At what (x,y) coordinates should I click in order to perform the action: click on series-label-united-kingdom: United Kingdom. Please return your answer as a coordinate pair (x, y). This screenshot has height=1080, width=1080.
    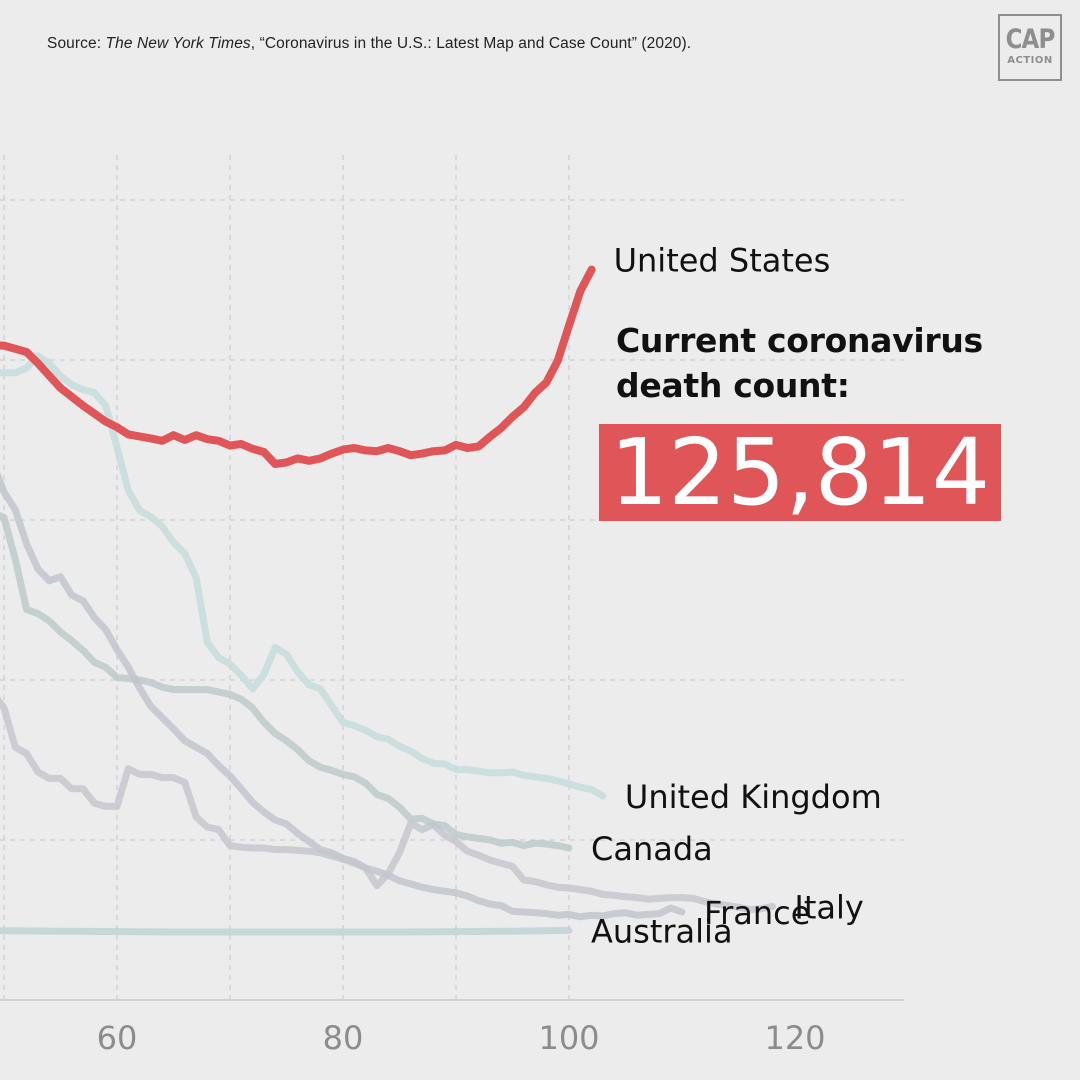
    Looking at the image, I should click on (753, 797).